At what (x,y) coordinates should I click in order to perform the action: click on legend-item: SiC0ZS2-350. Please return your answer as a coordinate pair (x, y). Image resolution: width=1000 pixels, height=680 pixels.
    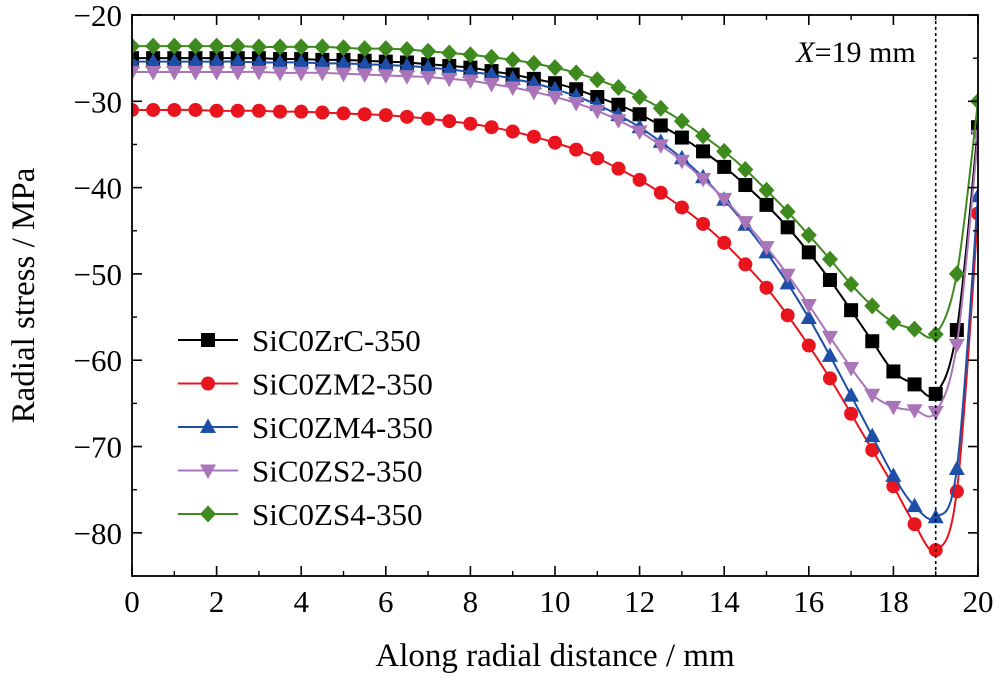
    Looking at the image, I should click on (300, 471).